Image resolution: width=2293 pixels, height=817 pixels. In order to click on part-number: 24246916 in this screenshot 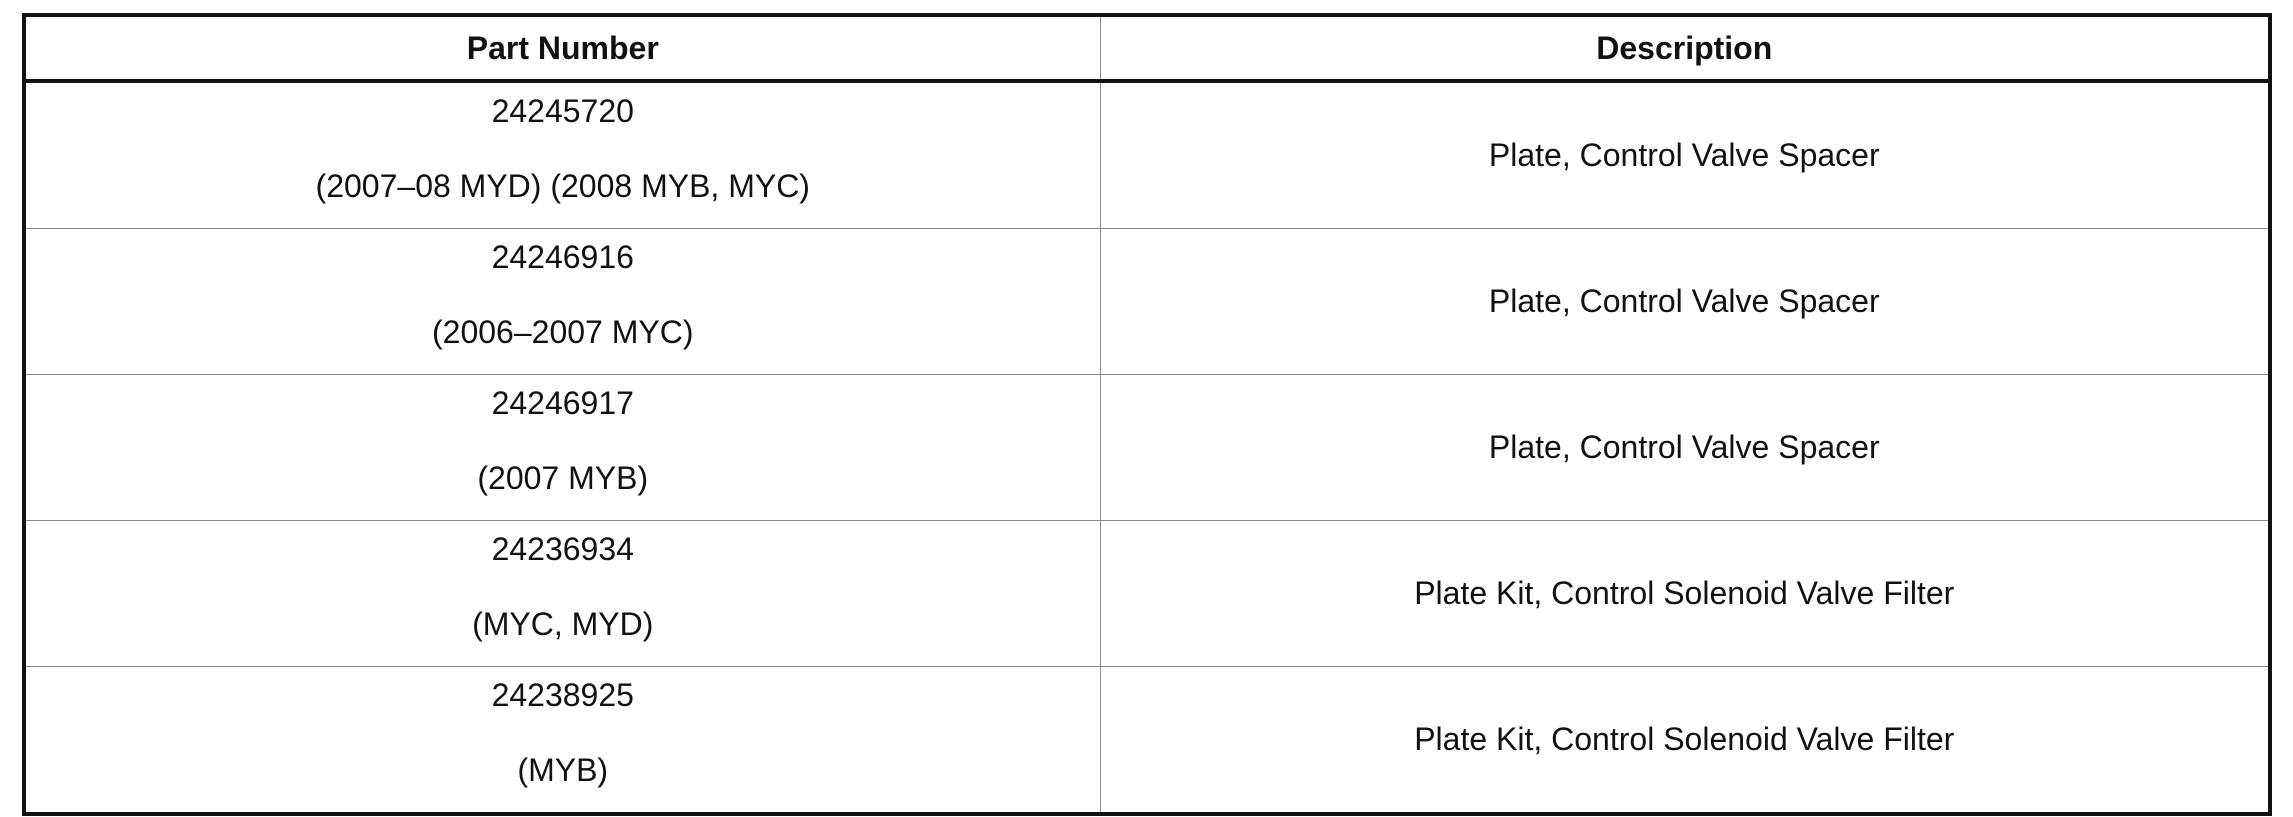, I will do `click(562, 257)`.